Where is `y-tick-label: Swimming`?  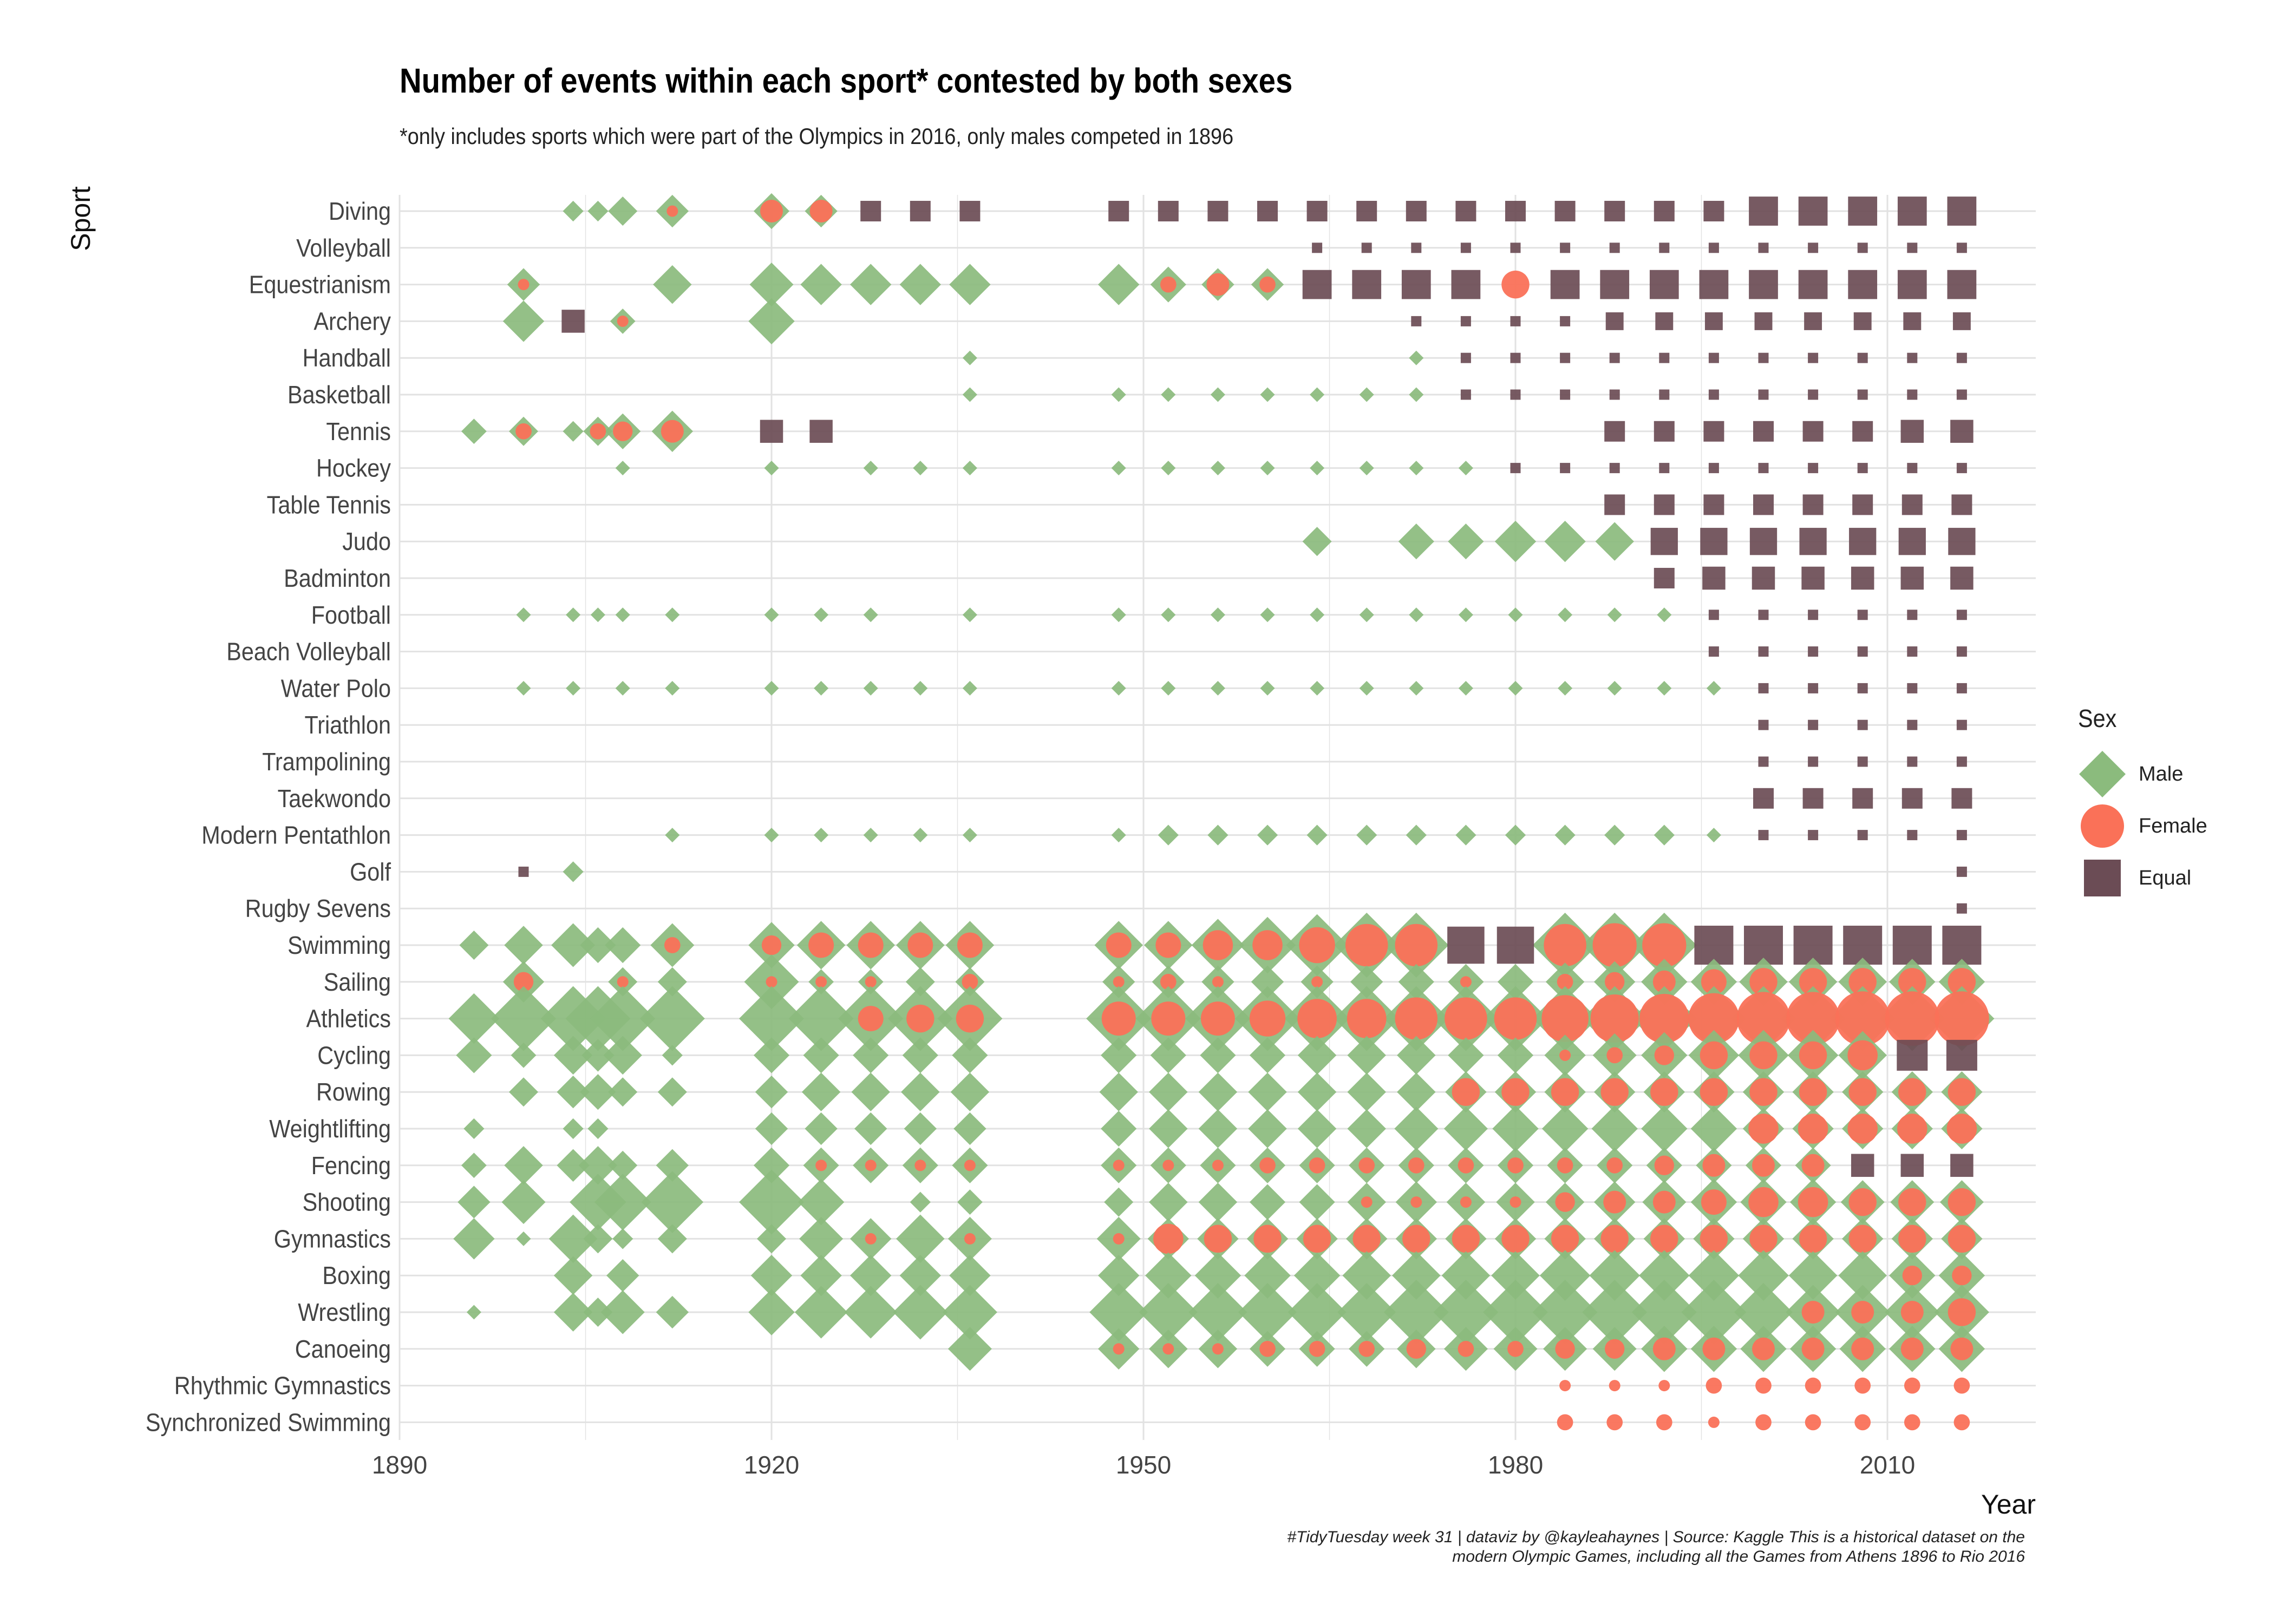
y-tick-label: Swimming is located at coordinates (339, 946).